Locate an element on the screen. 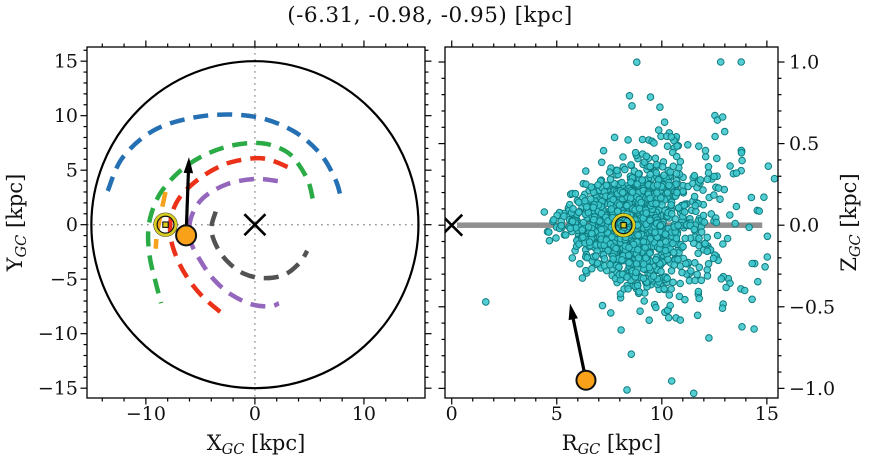 This screenshot has width=874, height=464. local-orange-arm is located at coordinates (160, 220).